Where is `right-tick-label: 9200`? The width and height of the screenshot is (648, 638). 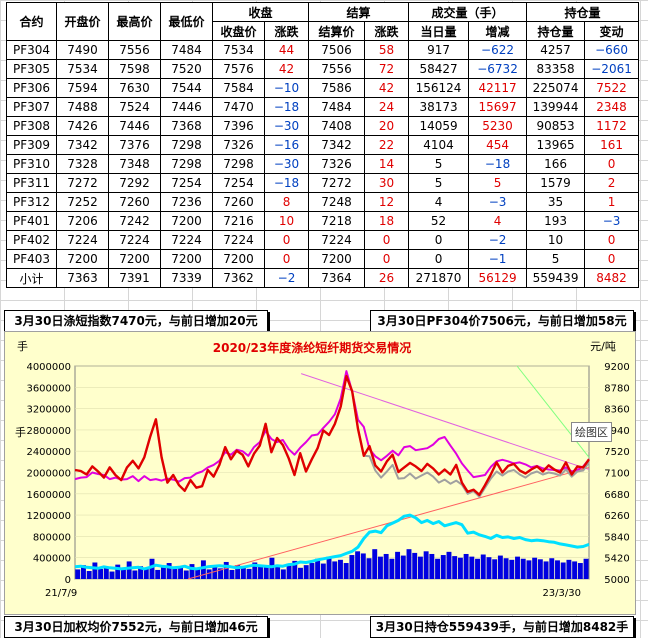
right-tick-label: 9200 is located at coordinates (616, 367).